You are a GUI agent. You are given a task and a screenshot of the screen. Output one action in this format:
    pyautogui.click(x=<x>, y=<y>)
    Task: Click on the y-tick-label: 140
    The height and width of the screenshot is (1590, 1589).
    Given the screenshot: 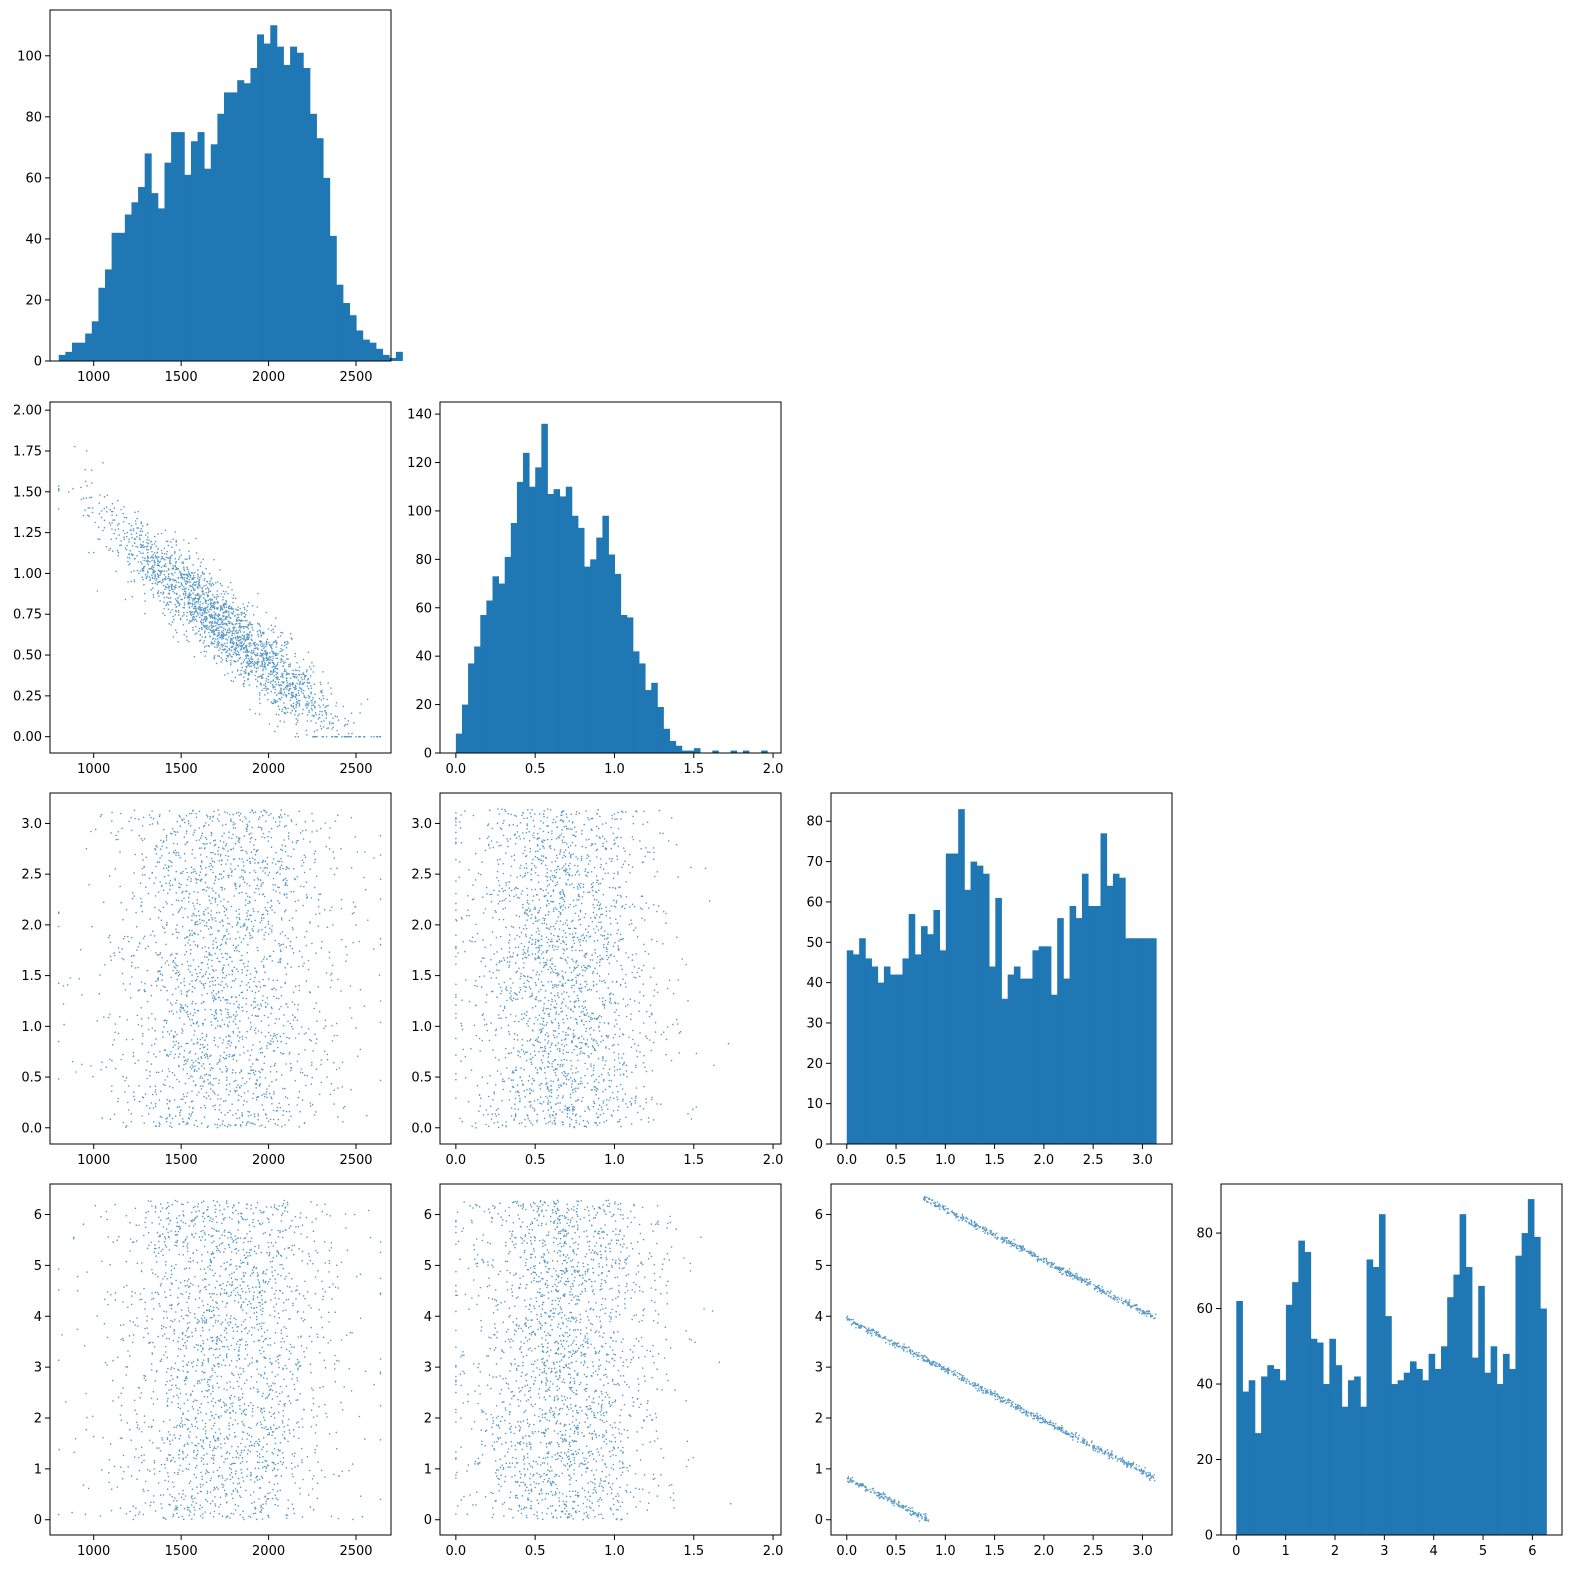 What is the action you would take?
    pyautogui.click(x=419, y=415)
    